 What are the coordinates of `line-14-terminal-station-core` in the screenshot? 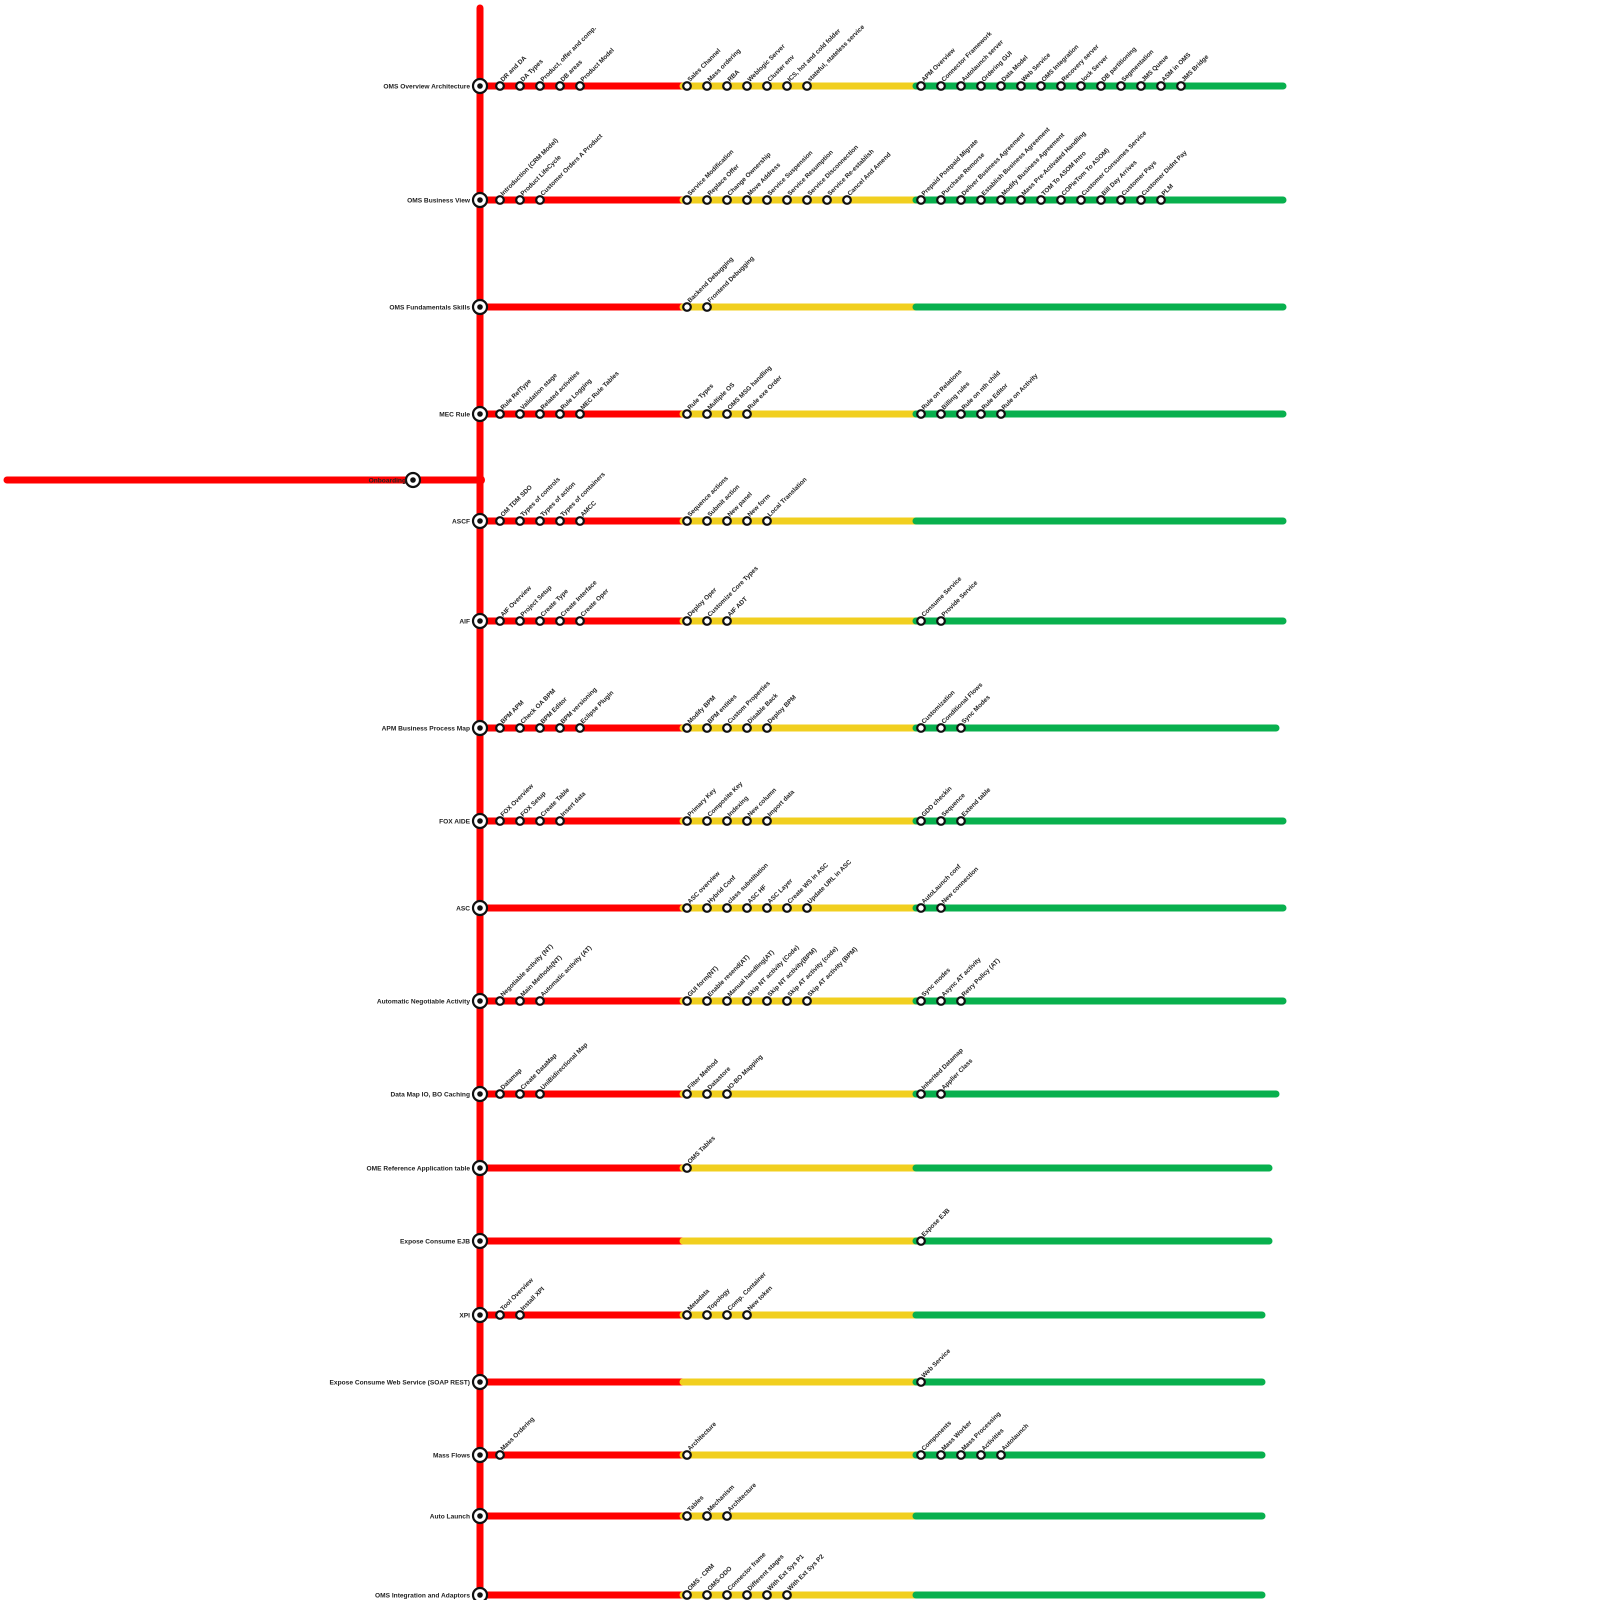 It's located at (480, 1382).